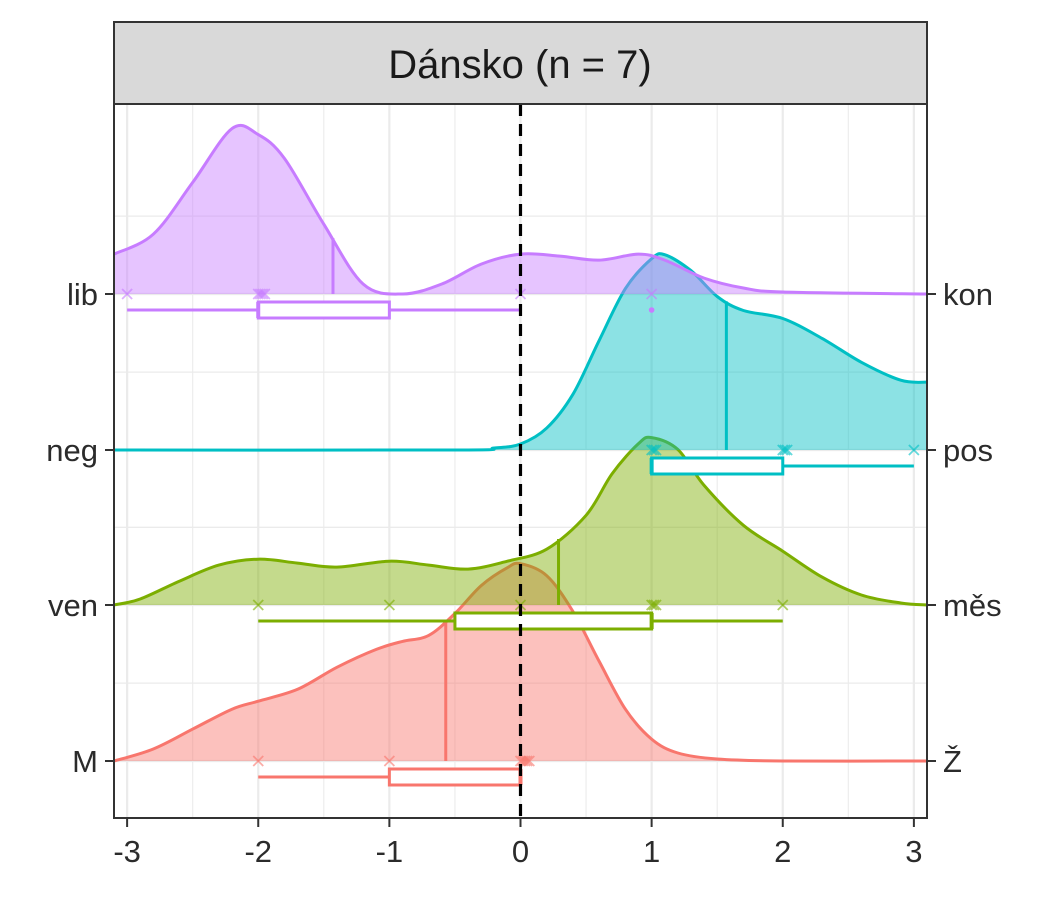 The height and width of the screenshot is (900, 1050). I want to click on x-tick-label: 0, so click(520, 851).